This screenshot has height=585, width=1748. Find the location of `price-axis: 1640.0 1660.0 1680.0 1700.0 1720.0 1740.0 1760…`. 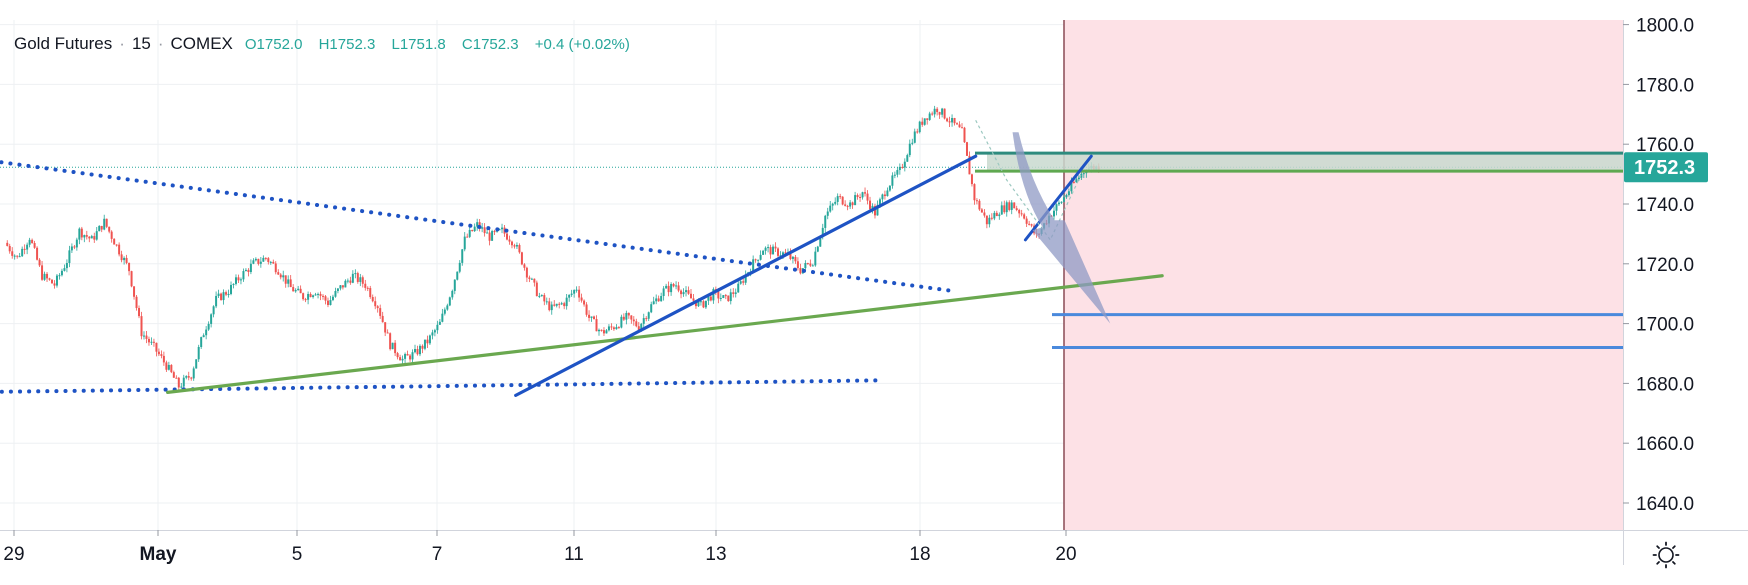

price-axis: 1640.0 1660.0 1680.0 1700.0 1720.0 1740.0 1760… is located at coordinates (1658, 265).